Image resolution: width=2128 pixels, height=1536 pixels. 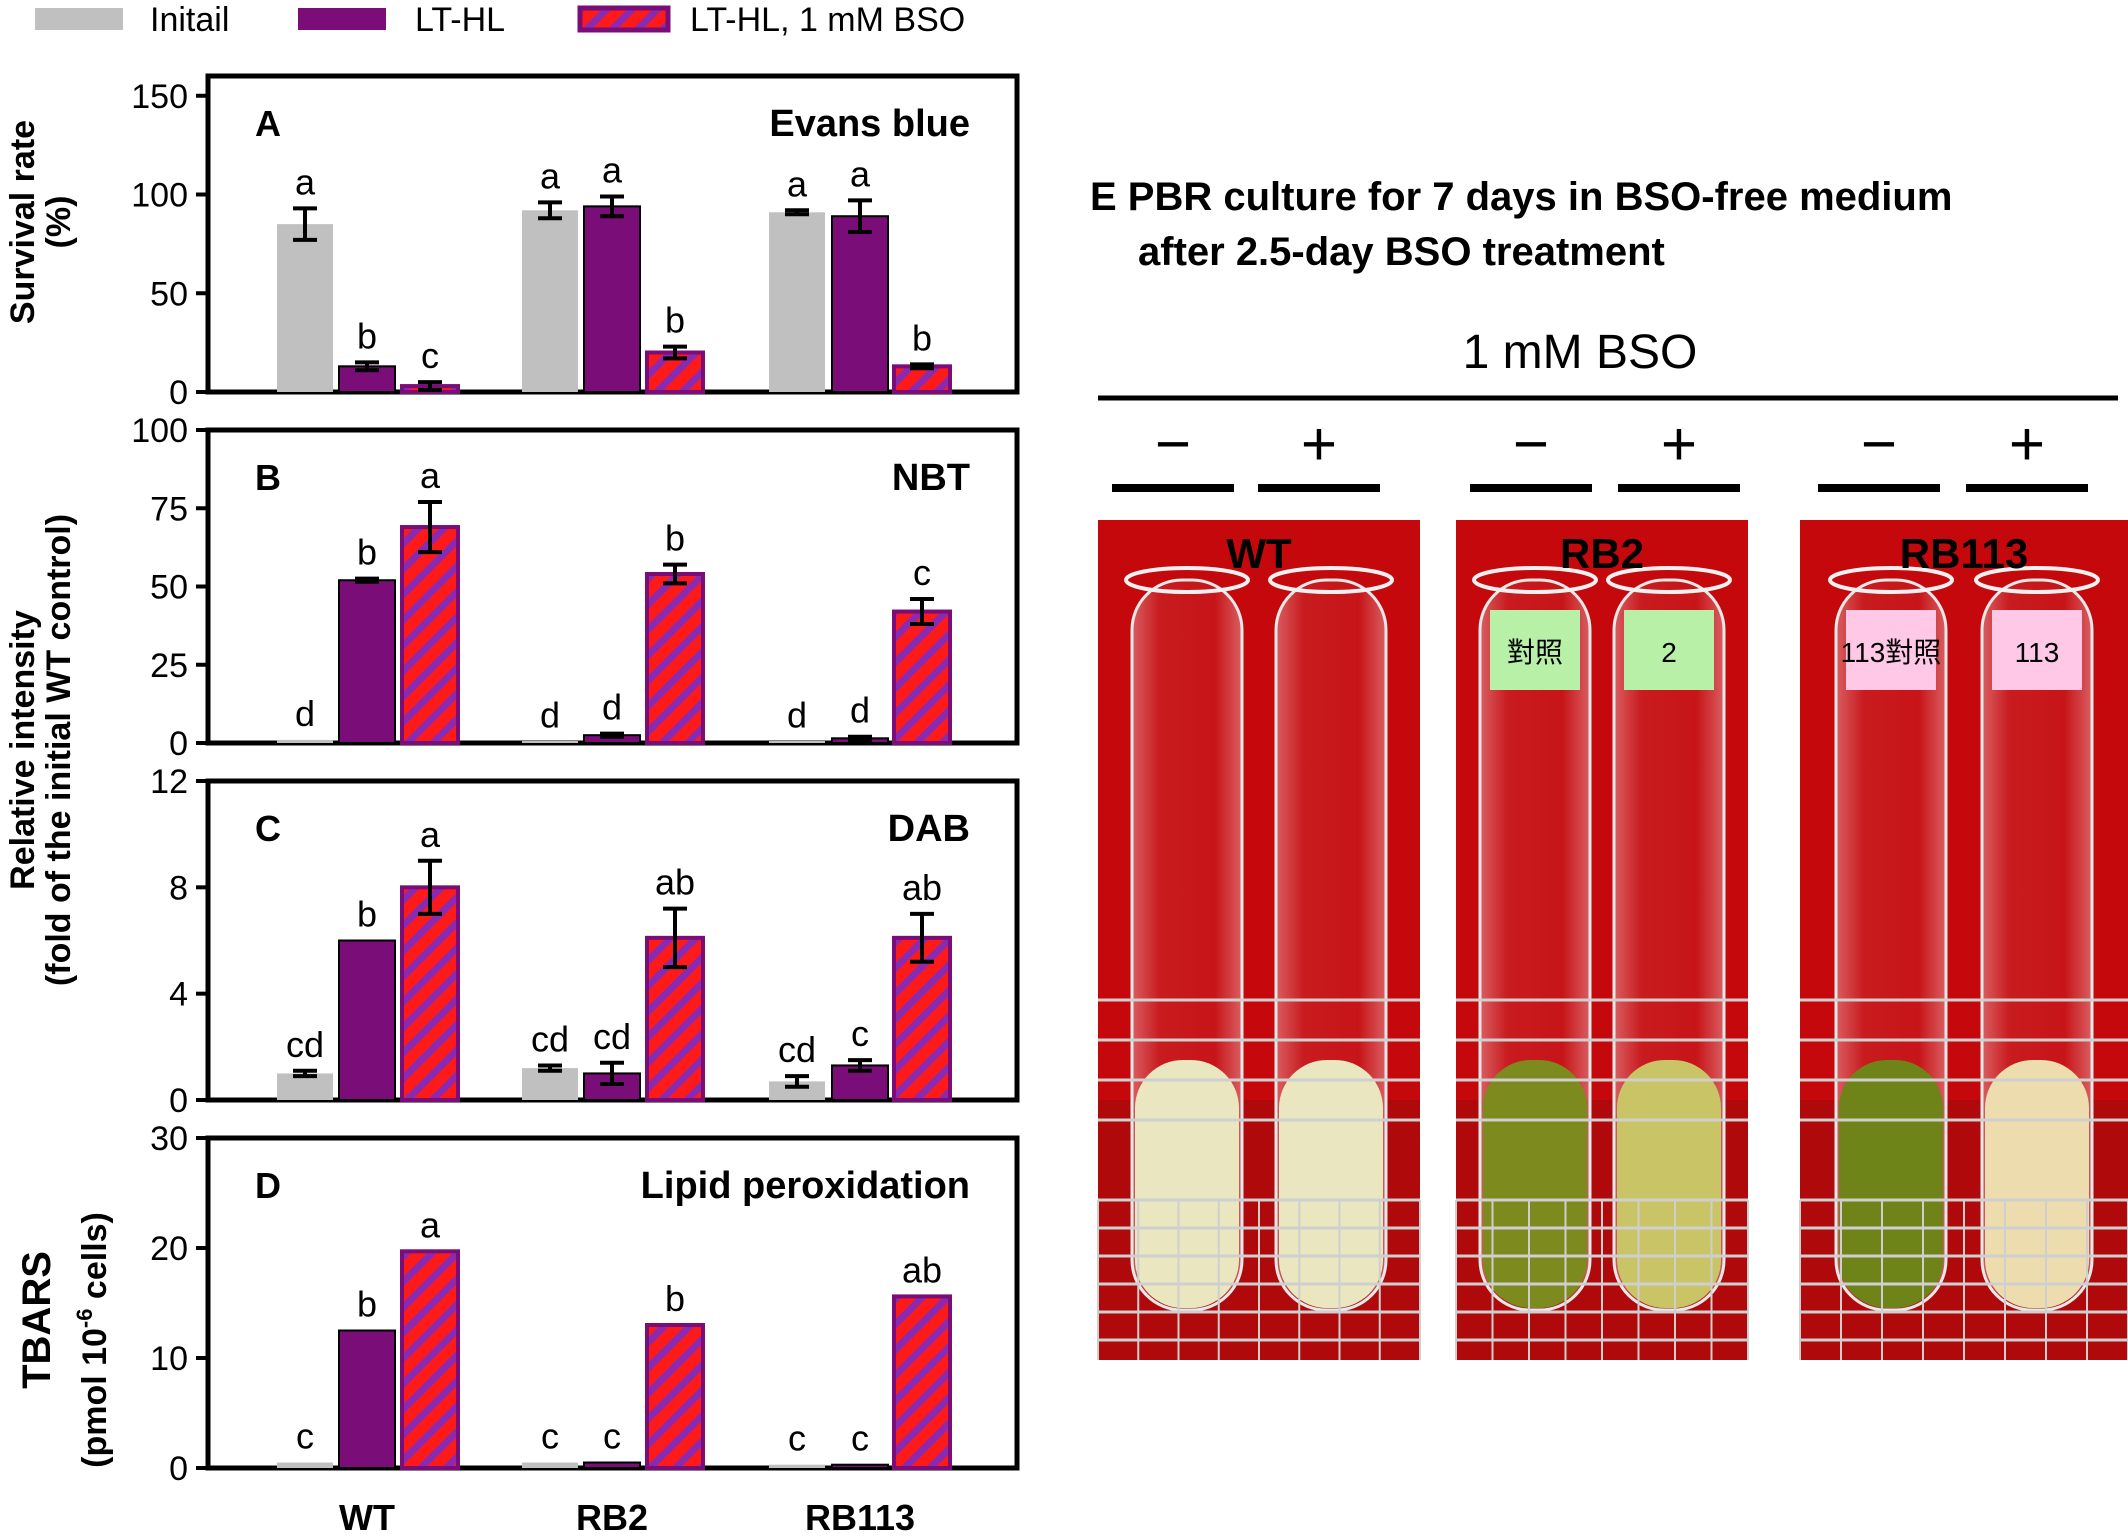 What do you see at coordinates (79, 19) in the screenshot?
I see `legend-swatch-initial` at bounding box center [79, 19].